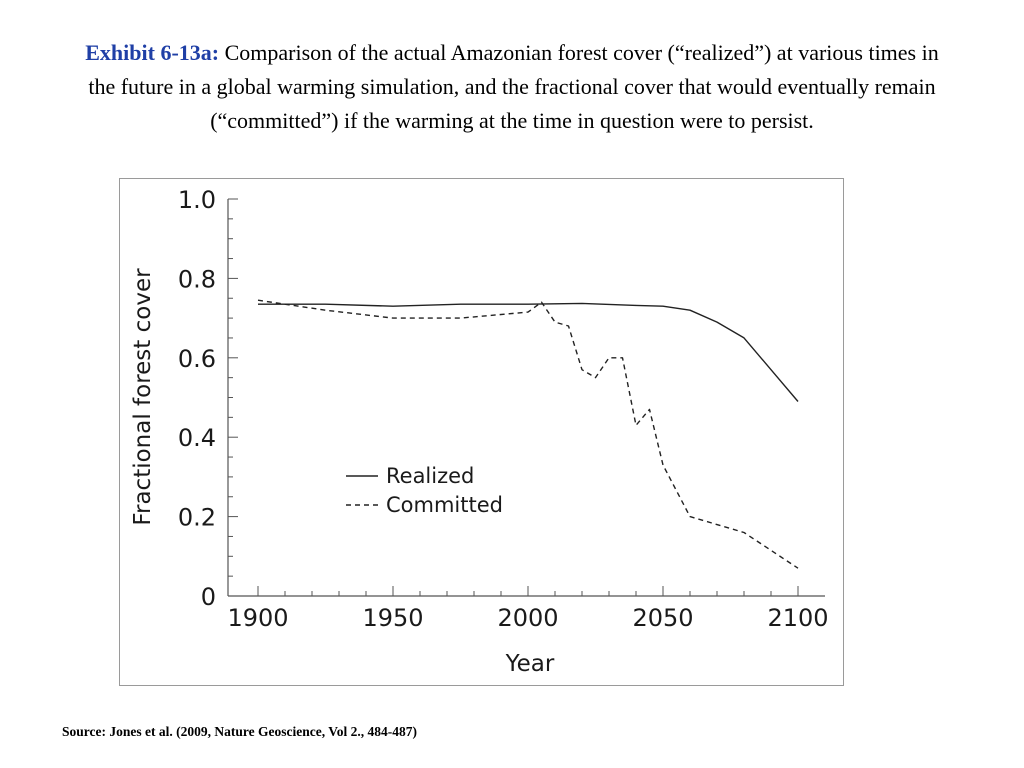 The image size is (1024, 768). What do you see at coordinates (197, 518) in the screenshot?
I see `y-tick-label: 0.2` at bounding box center [197, 518].